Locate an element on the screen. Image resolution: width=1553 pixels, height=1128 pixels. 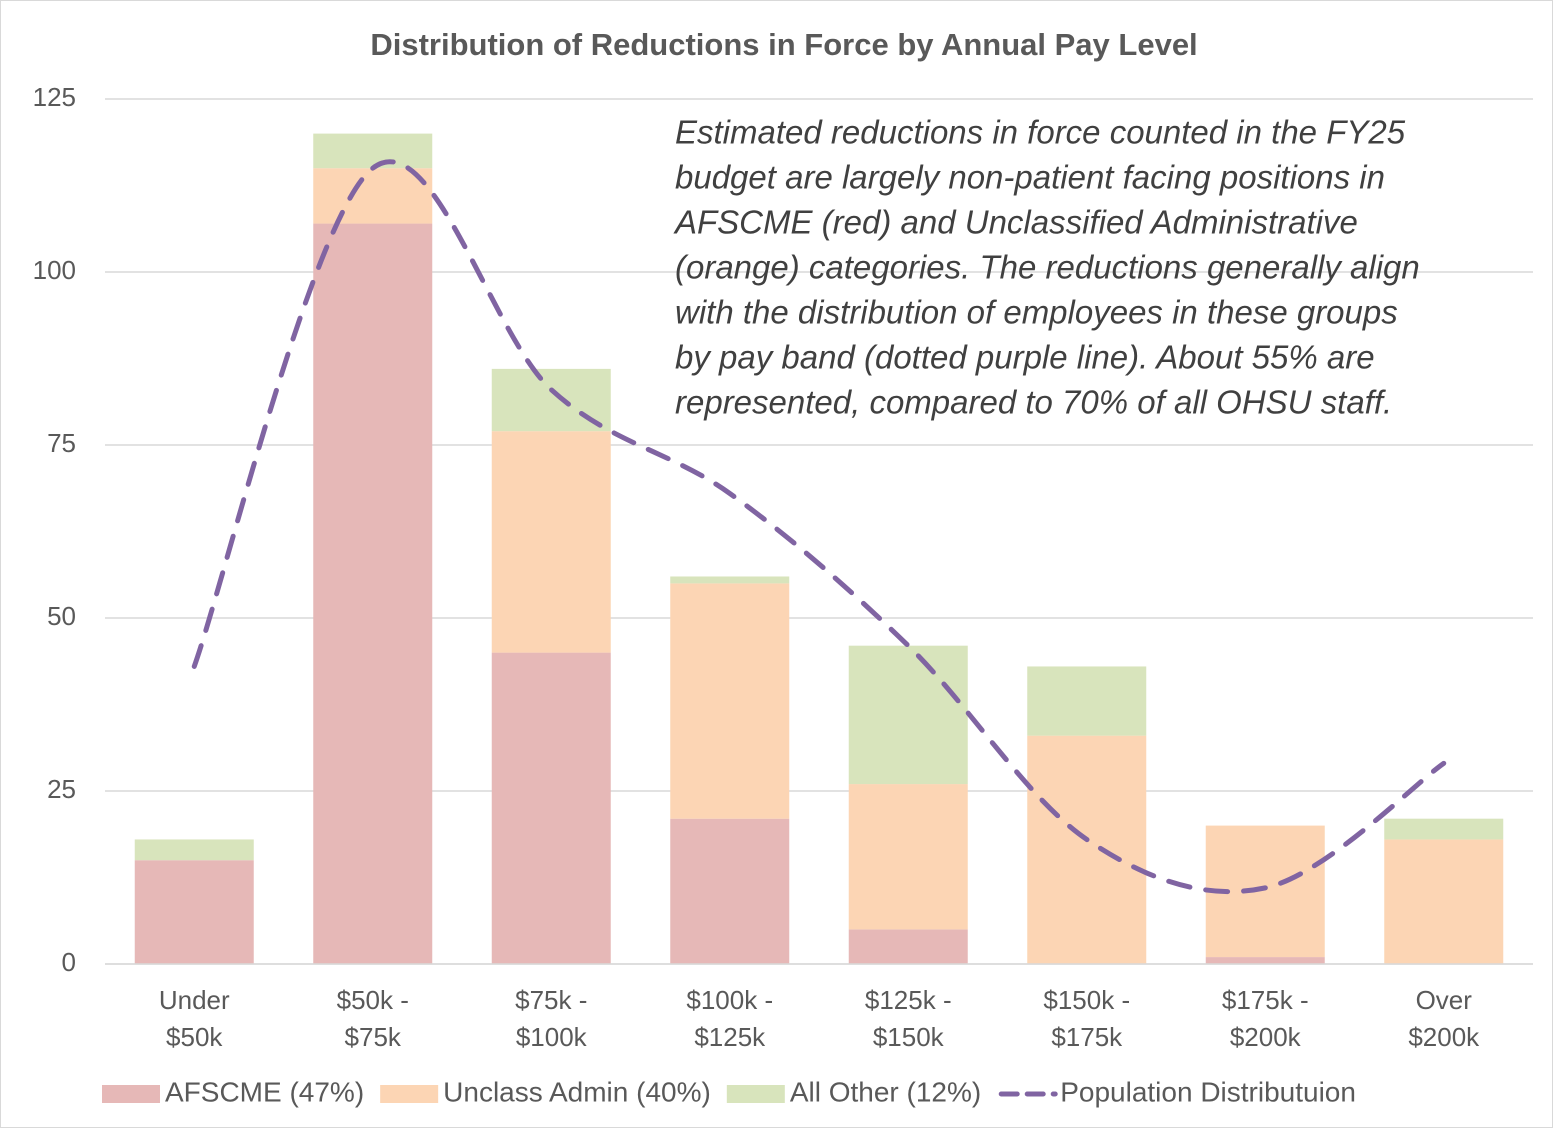
x-tick-label: Under is located at coordinates (194, 1000).